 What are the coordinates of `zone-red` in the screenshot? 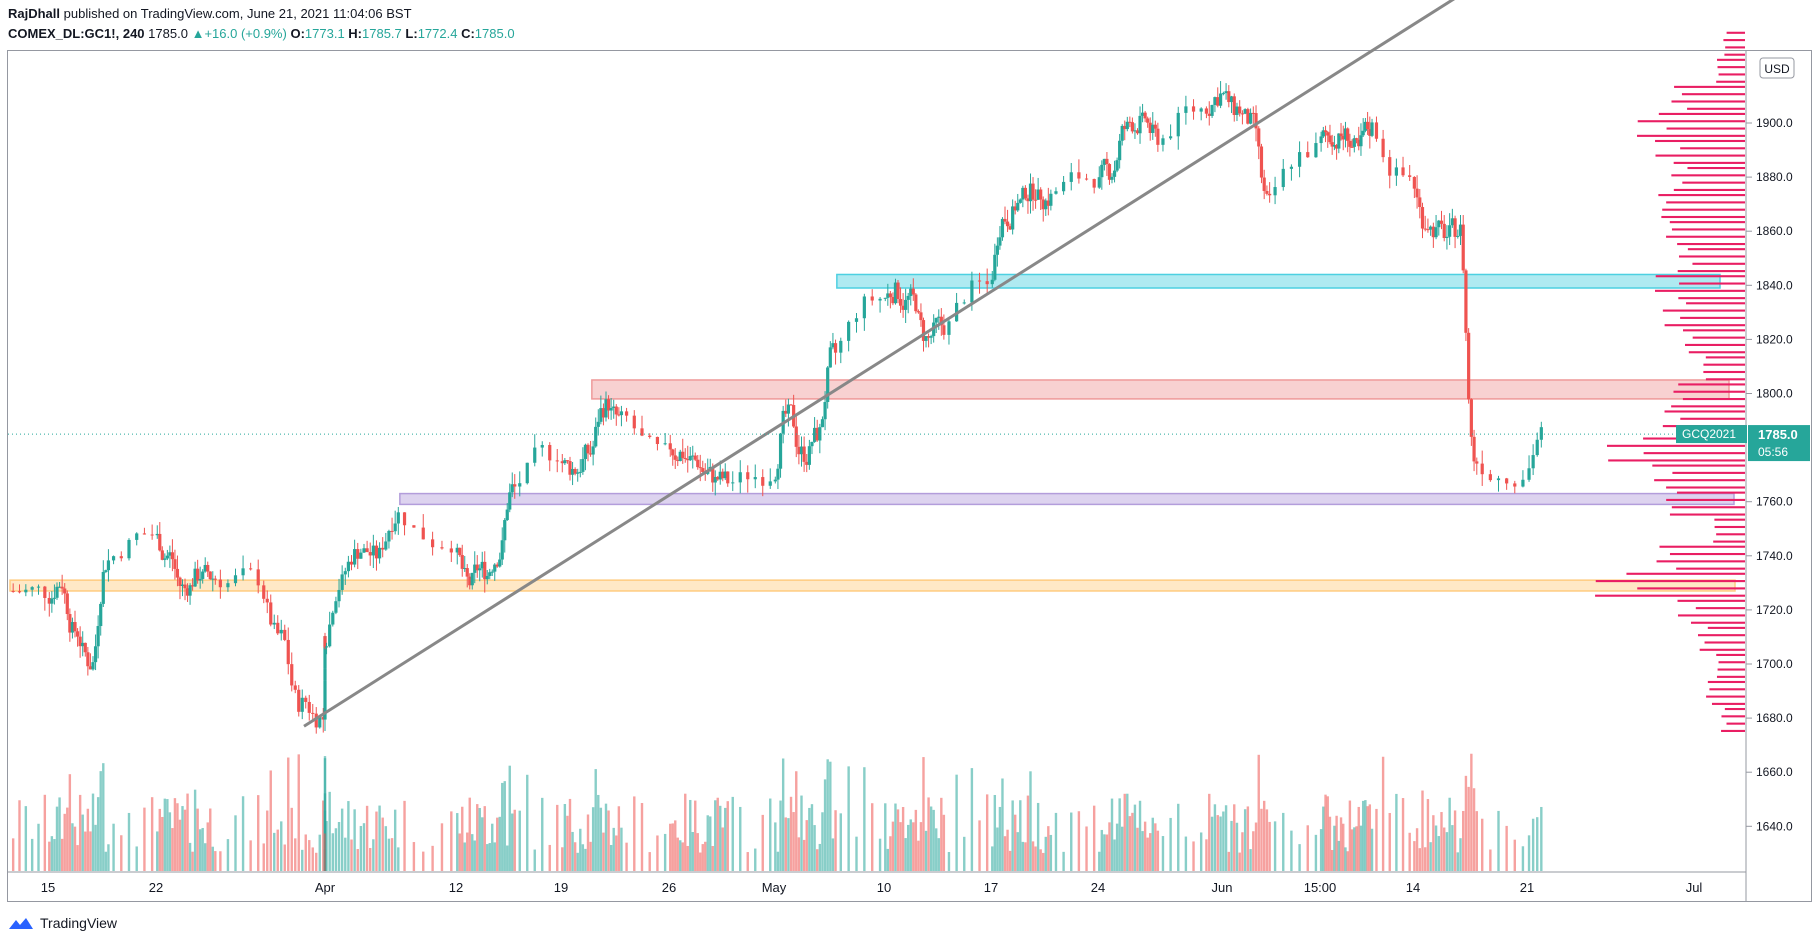 It's located at (1160, 389).